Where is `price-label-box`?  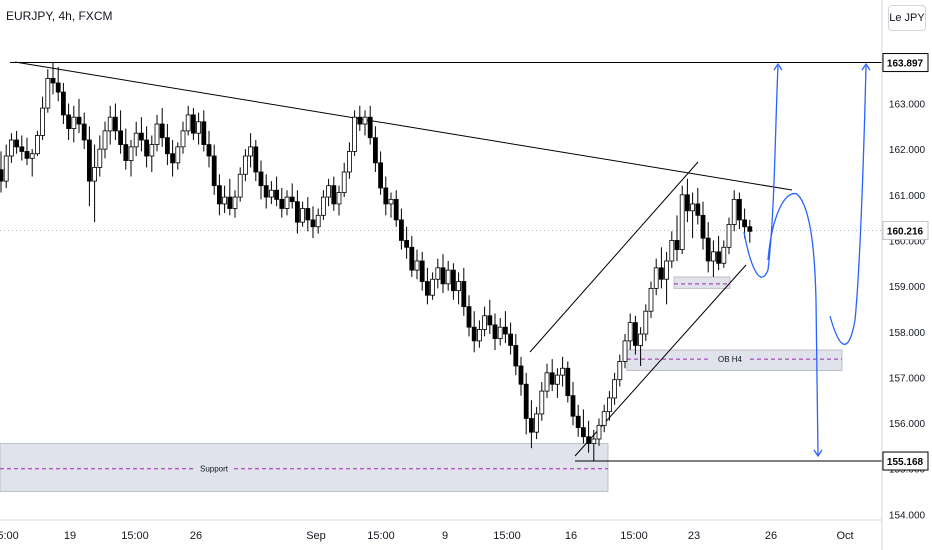 price-label-box is located at coordinates (905, 230).